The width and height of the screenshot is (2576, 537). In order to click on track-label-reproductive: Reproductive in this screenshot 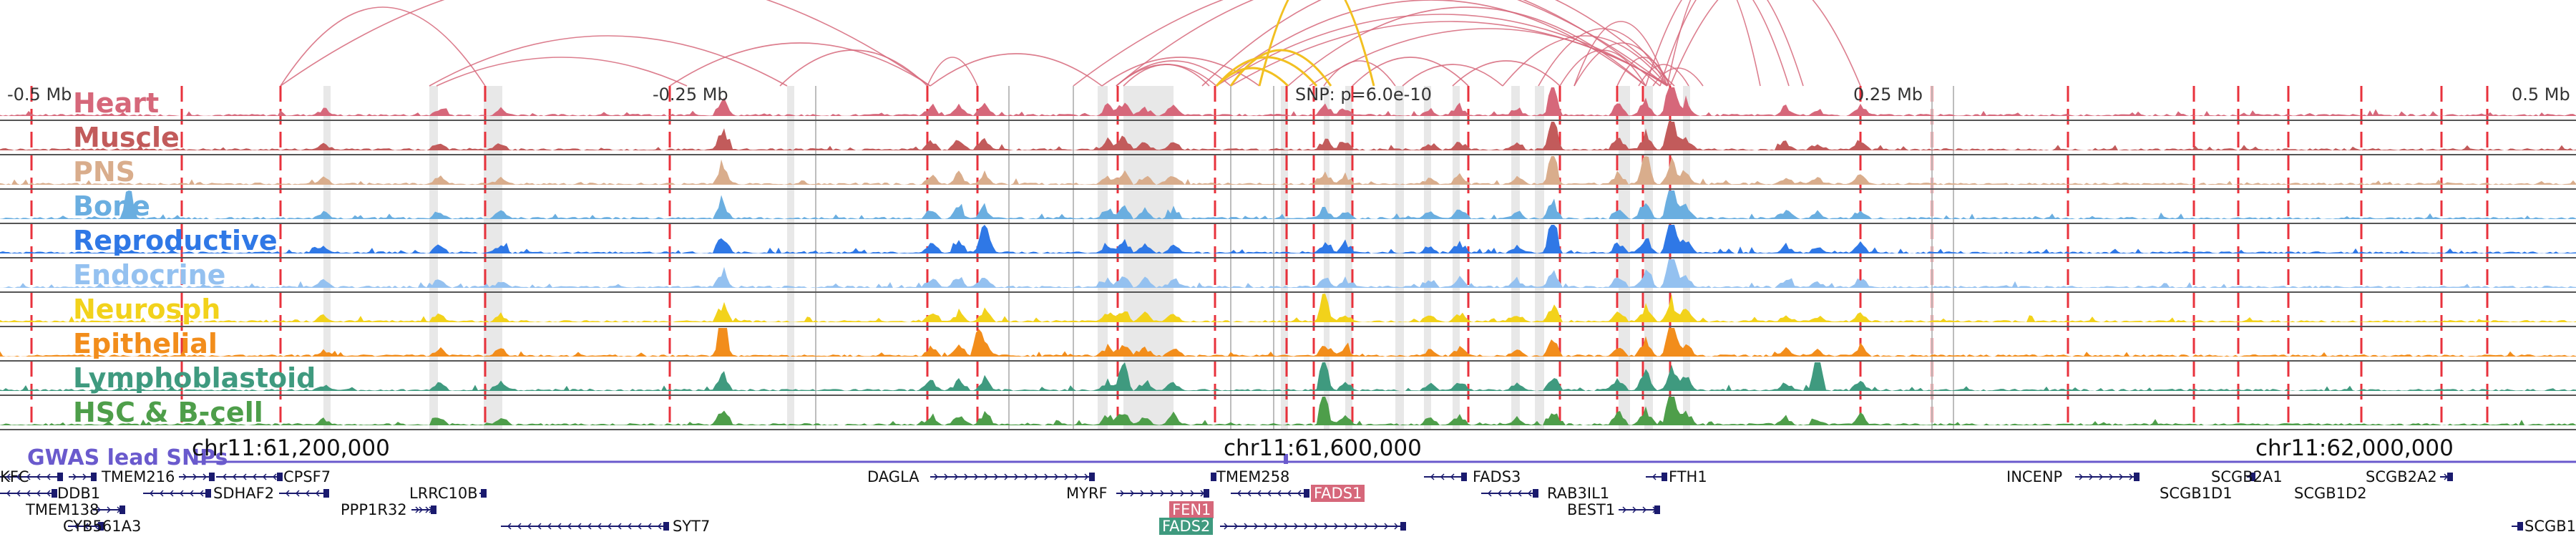, I will do `click(175, 240)`.